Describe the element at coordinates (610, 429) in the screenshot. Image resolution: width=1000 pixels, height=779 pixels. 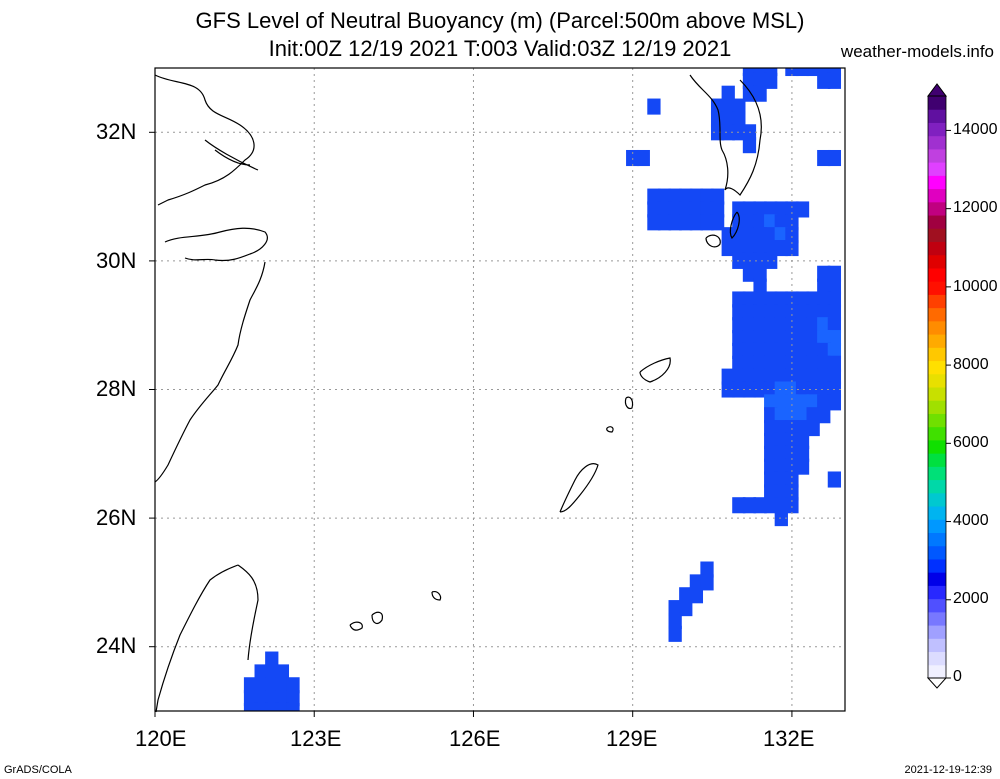
I see `okinoerabu` at that location.